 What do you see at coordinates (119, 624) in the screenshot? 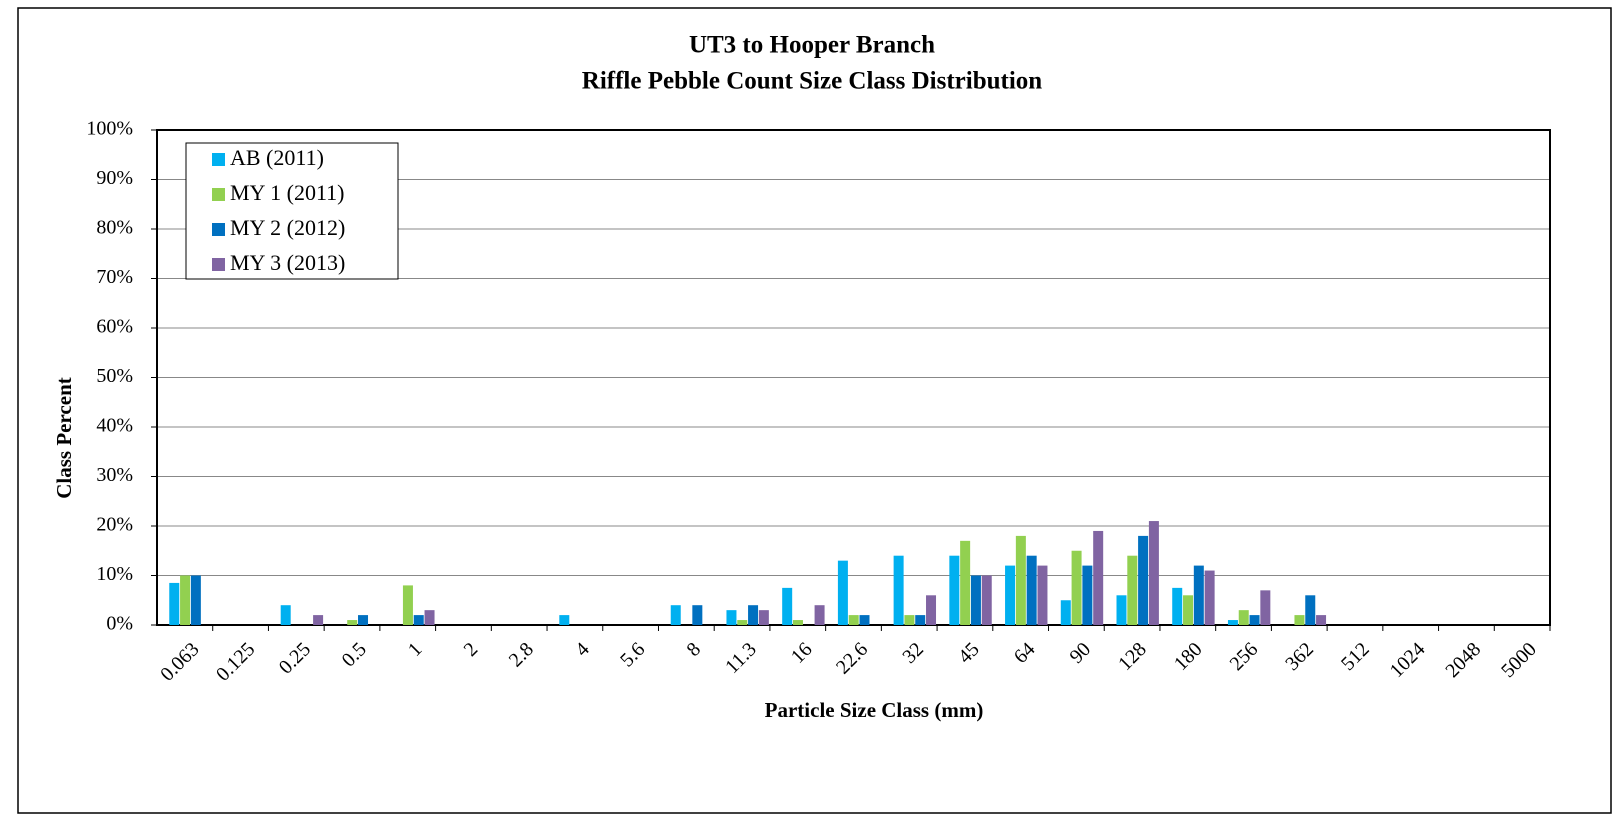
I see `y-tick-label: 0%` at bounding box center [119, 624].